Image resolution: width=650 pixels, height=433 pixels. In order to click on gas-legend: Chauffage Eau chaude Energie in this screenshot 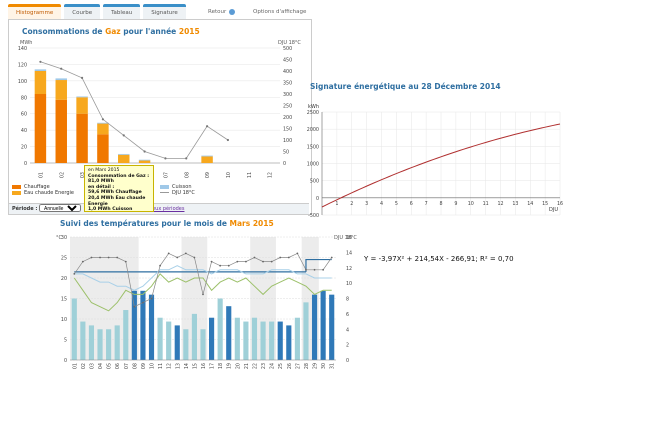, I will do `click(43, 190)`.